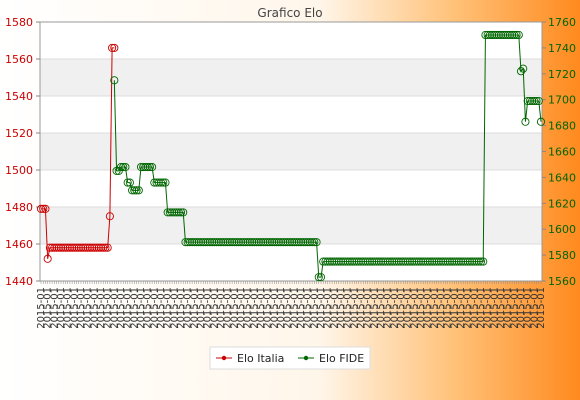  I want to click on right-axis-tick-label: 1580, so click(562, 255).